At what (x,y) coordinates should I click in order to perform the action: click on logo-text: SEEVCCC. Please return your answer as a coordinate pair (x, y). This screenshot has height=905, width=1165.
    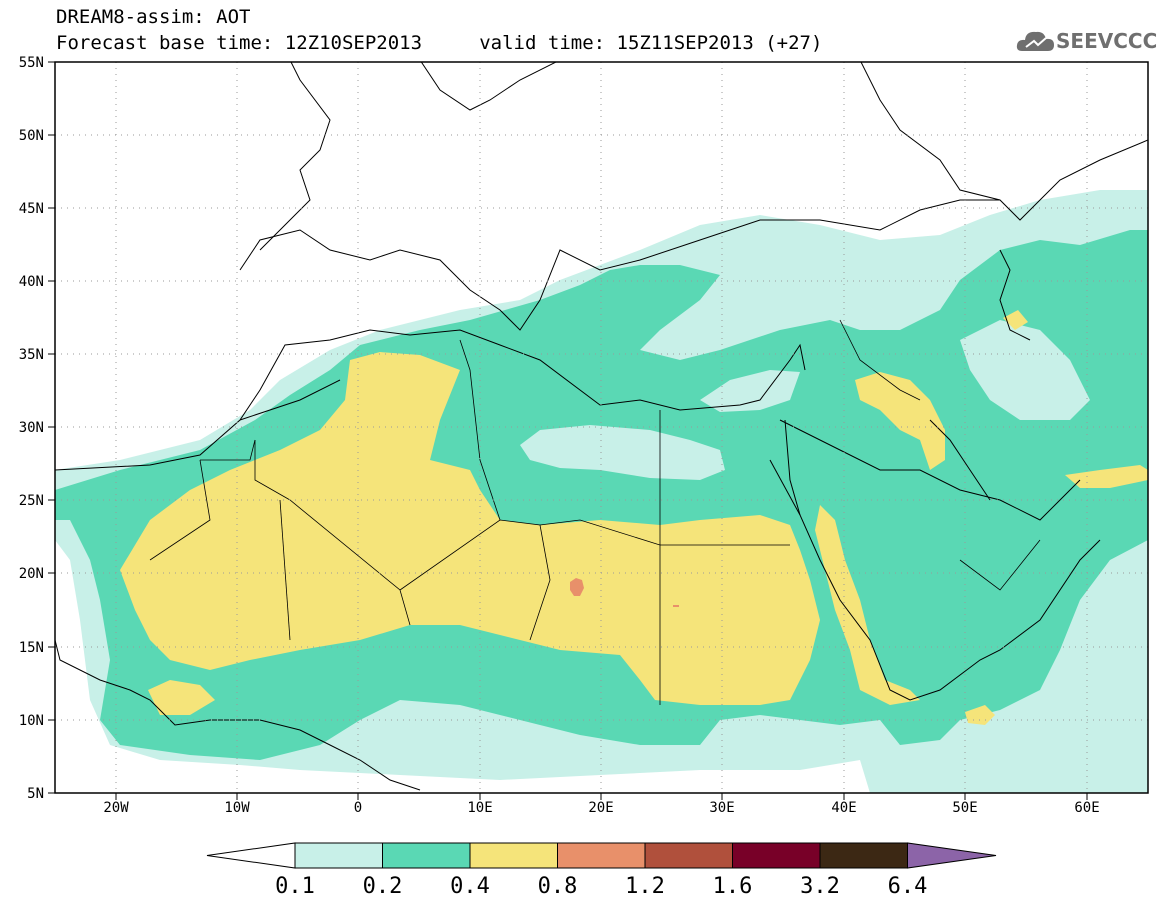
    Looking at the image, I should click on (1107, 41).